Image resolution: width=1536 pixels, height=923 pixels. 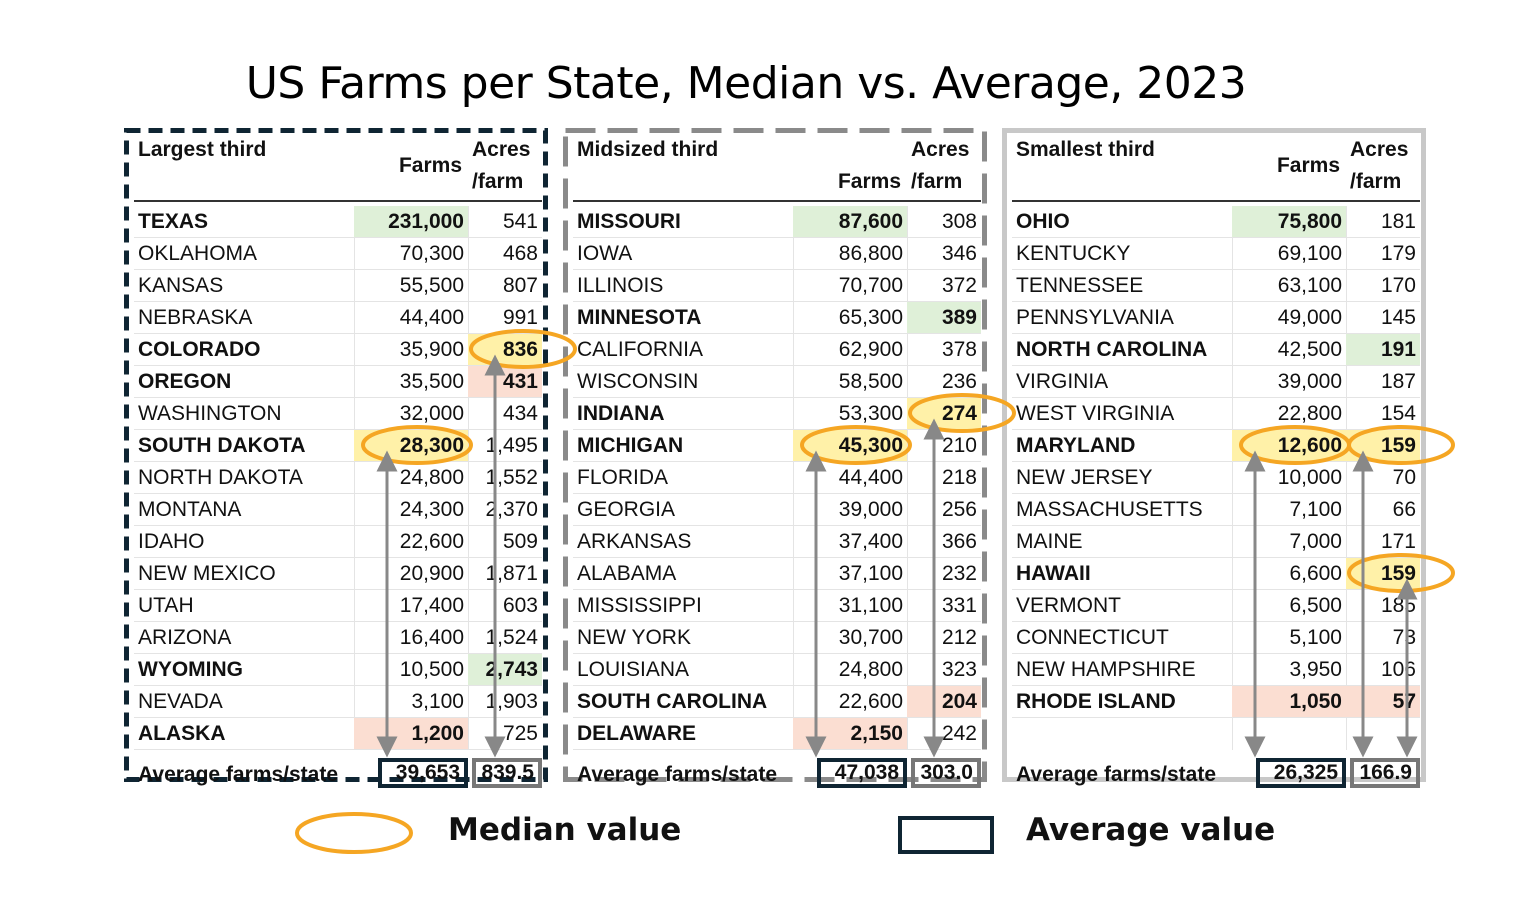 What do you see at coordinates (338, 382) in the screenshot?
I see `table-row: OREGON 35,500 431` at bounding box center [338, 382].